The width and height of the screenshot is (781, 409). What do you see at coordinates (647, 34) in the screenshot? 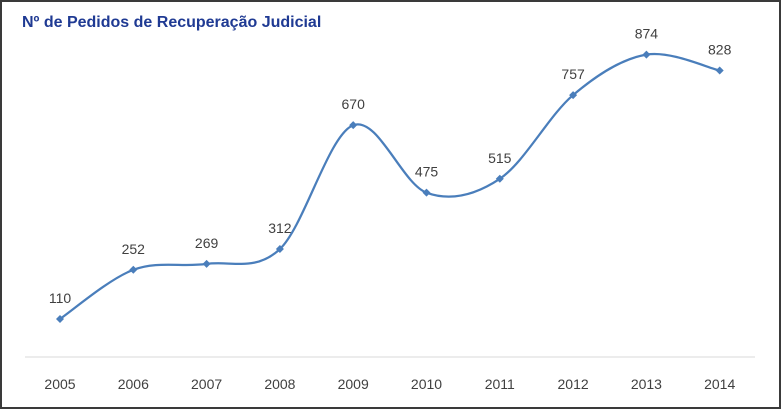
I see `data-label: 874` at bounding box center [647, 34].